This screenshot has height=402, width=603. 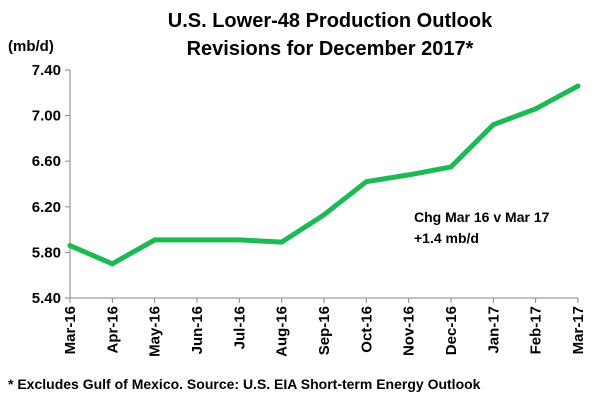 I want to click on y-tick-label: 7.40, so click(x=46, y=70).